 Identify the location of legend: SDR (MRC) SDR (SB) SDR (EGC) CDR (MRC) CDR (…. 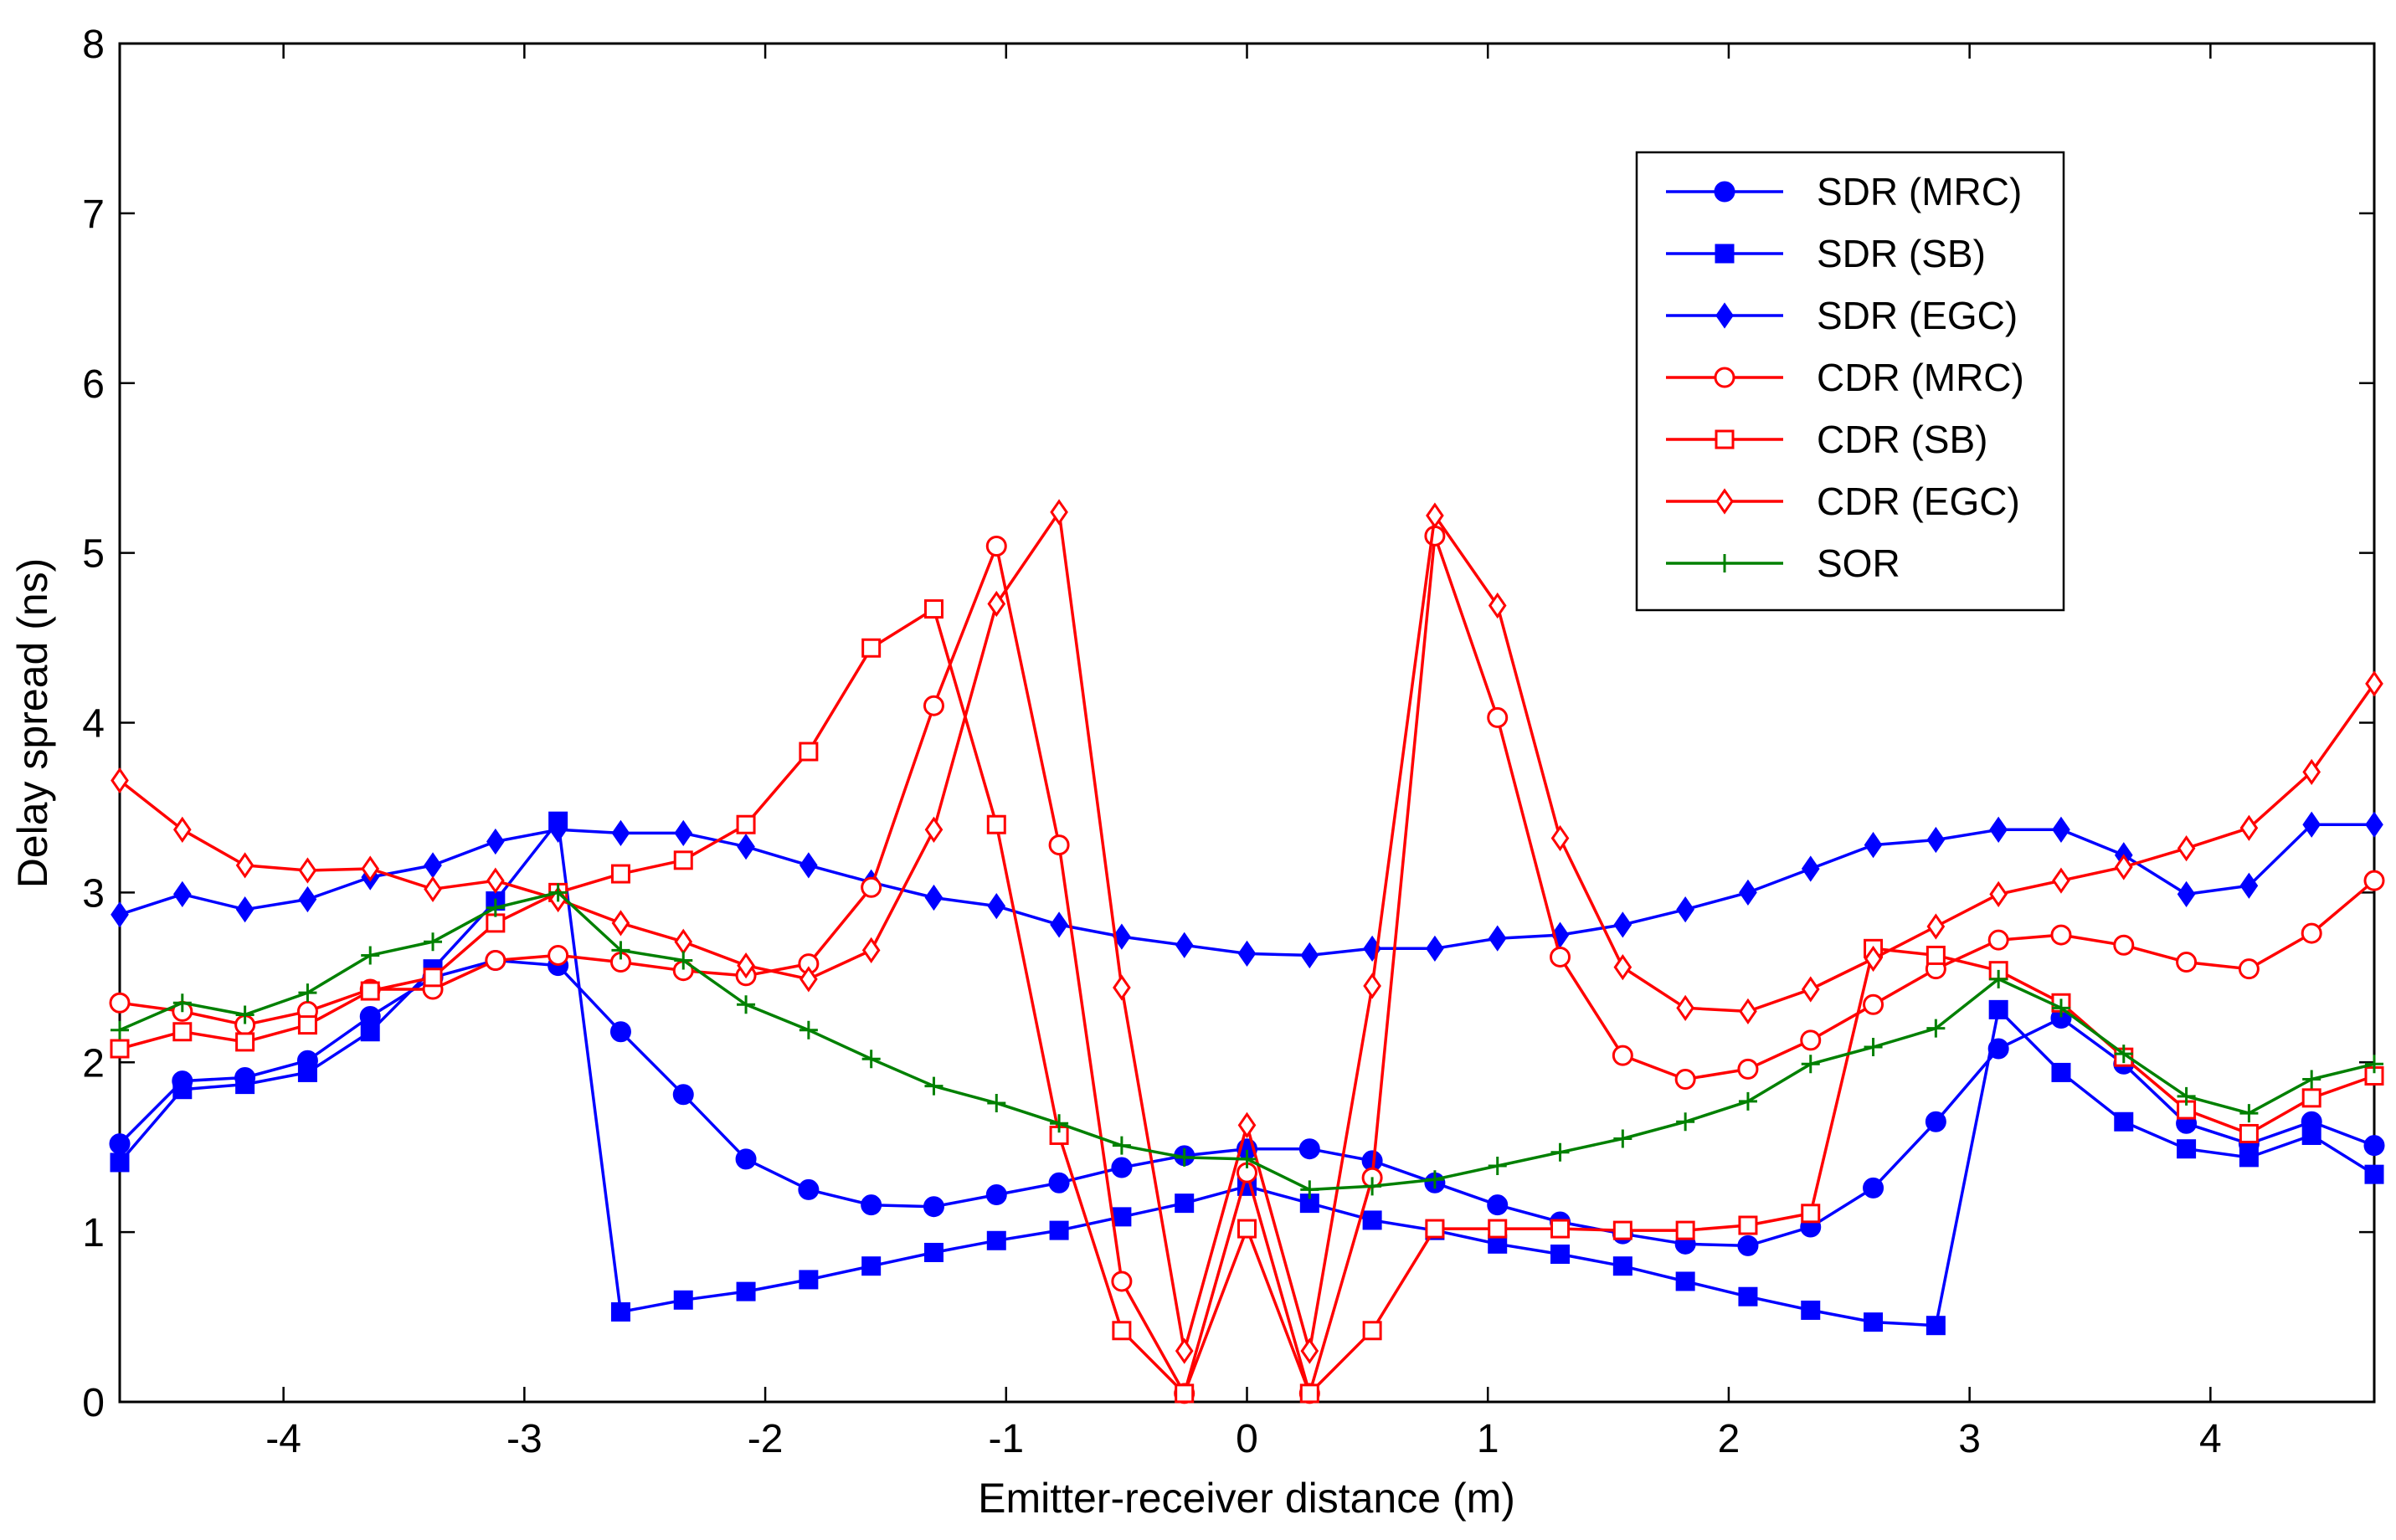
(1850, 381).